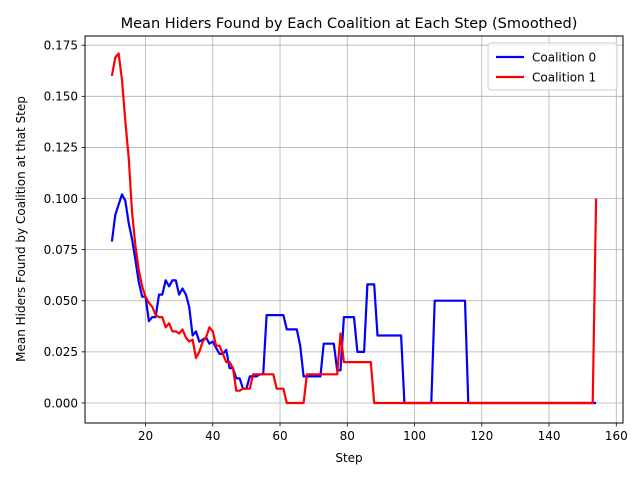  What do you see at coordinates (61, 352) in the screenshot?
I see `y-tick-label: 0.025` at bounding box center [61, 352].